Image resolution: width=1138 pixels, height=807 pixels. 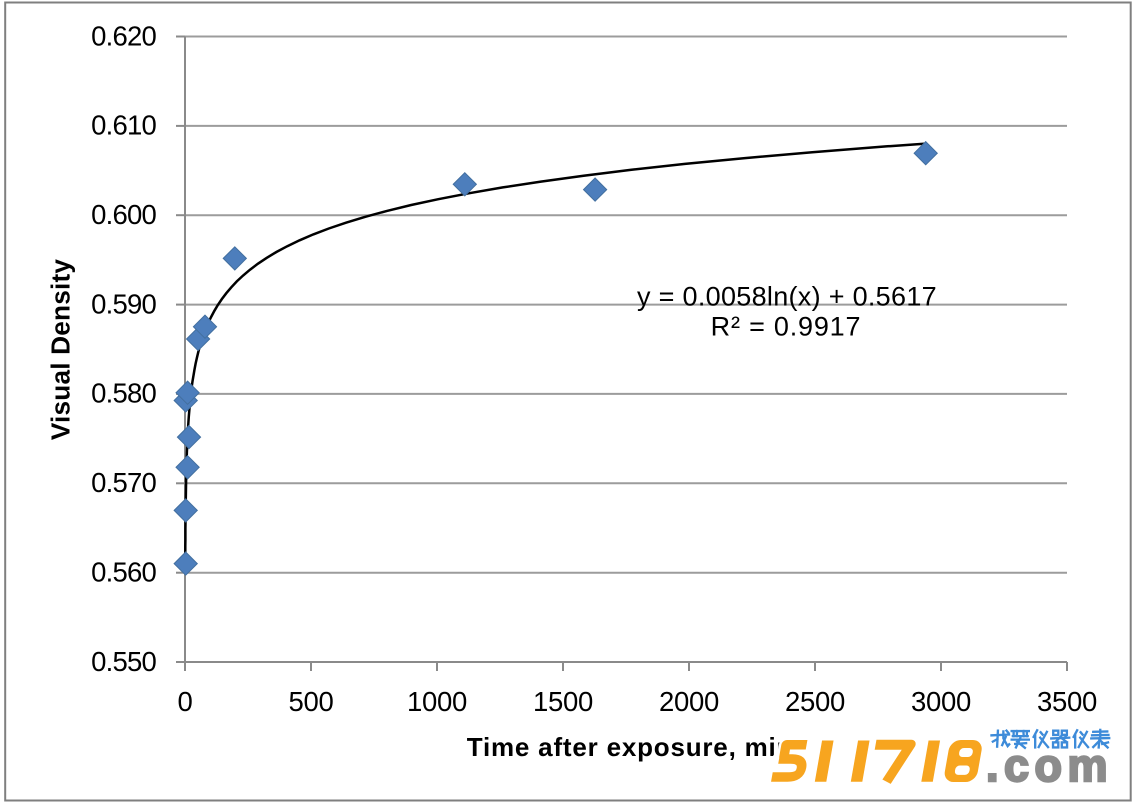 What do you see at coordinates (563, 701) in the screenshot?
I see `svg-text: 1500` at bounding box center [563, 701].